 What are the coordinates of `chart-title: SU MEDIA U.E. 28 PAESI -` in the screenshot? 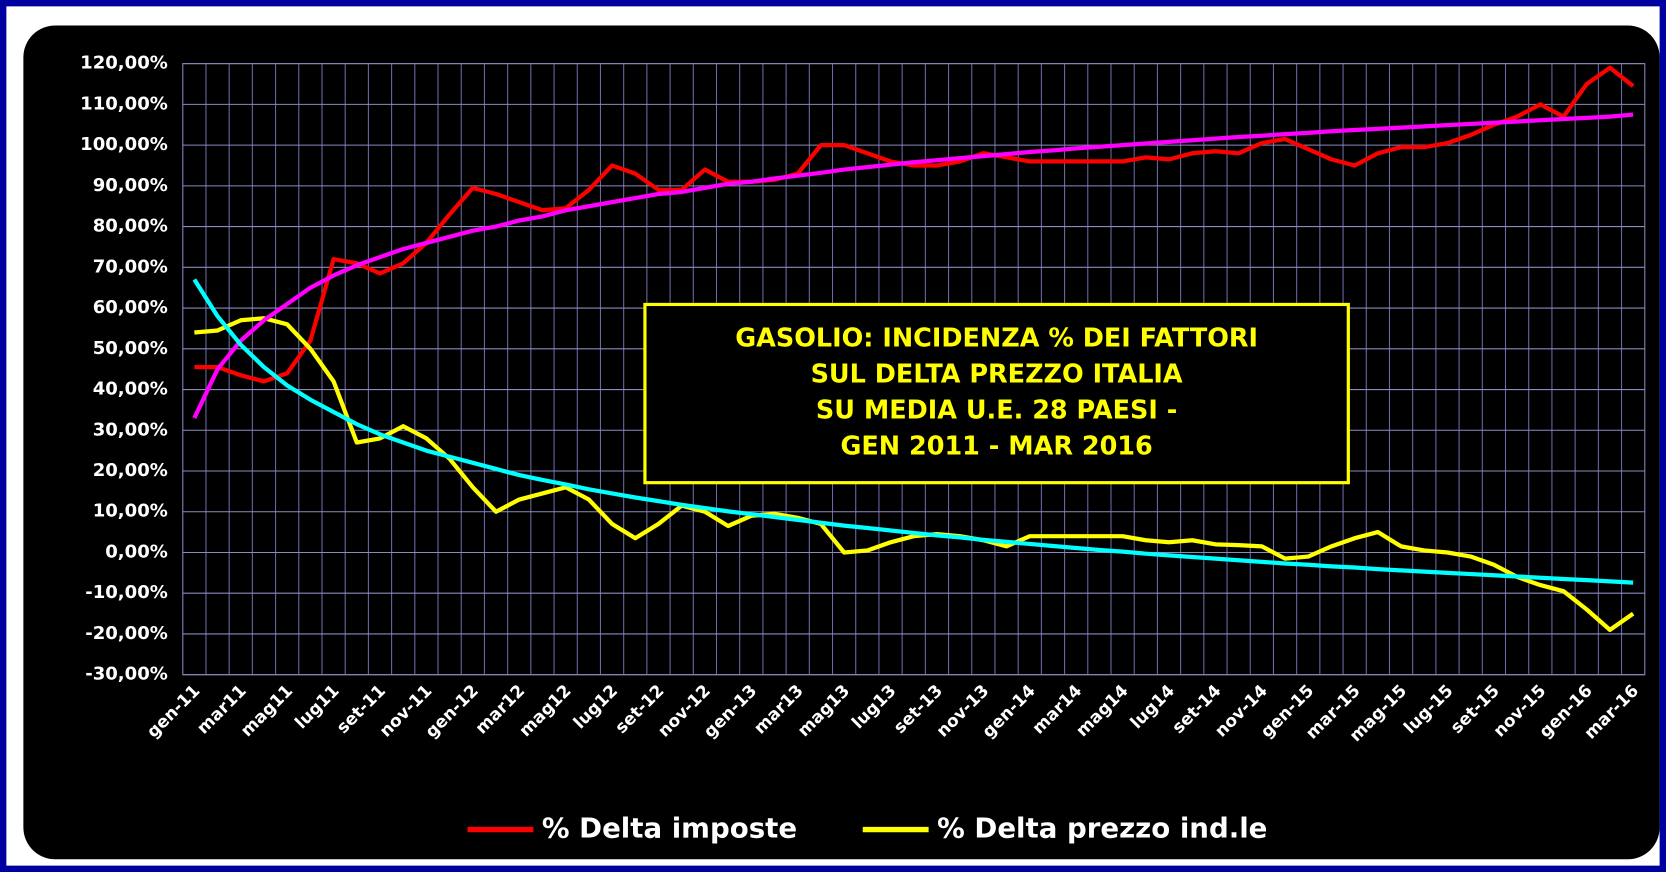 It's located at (996, 411).